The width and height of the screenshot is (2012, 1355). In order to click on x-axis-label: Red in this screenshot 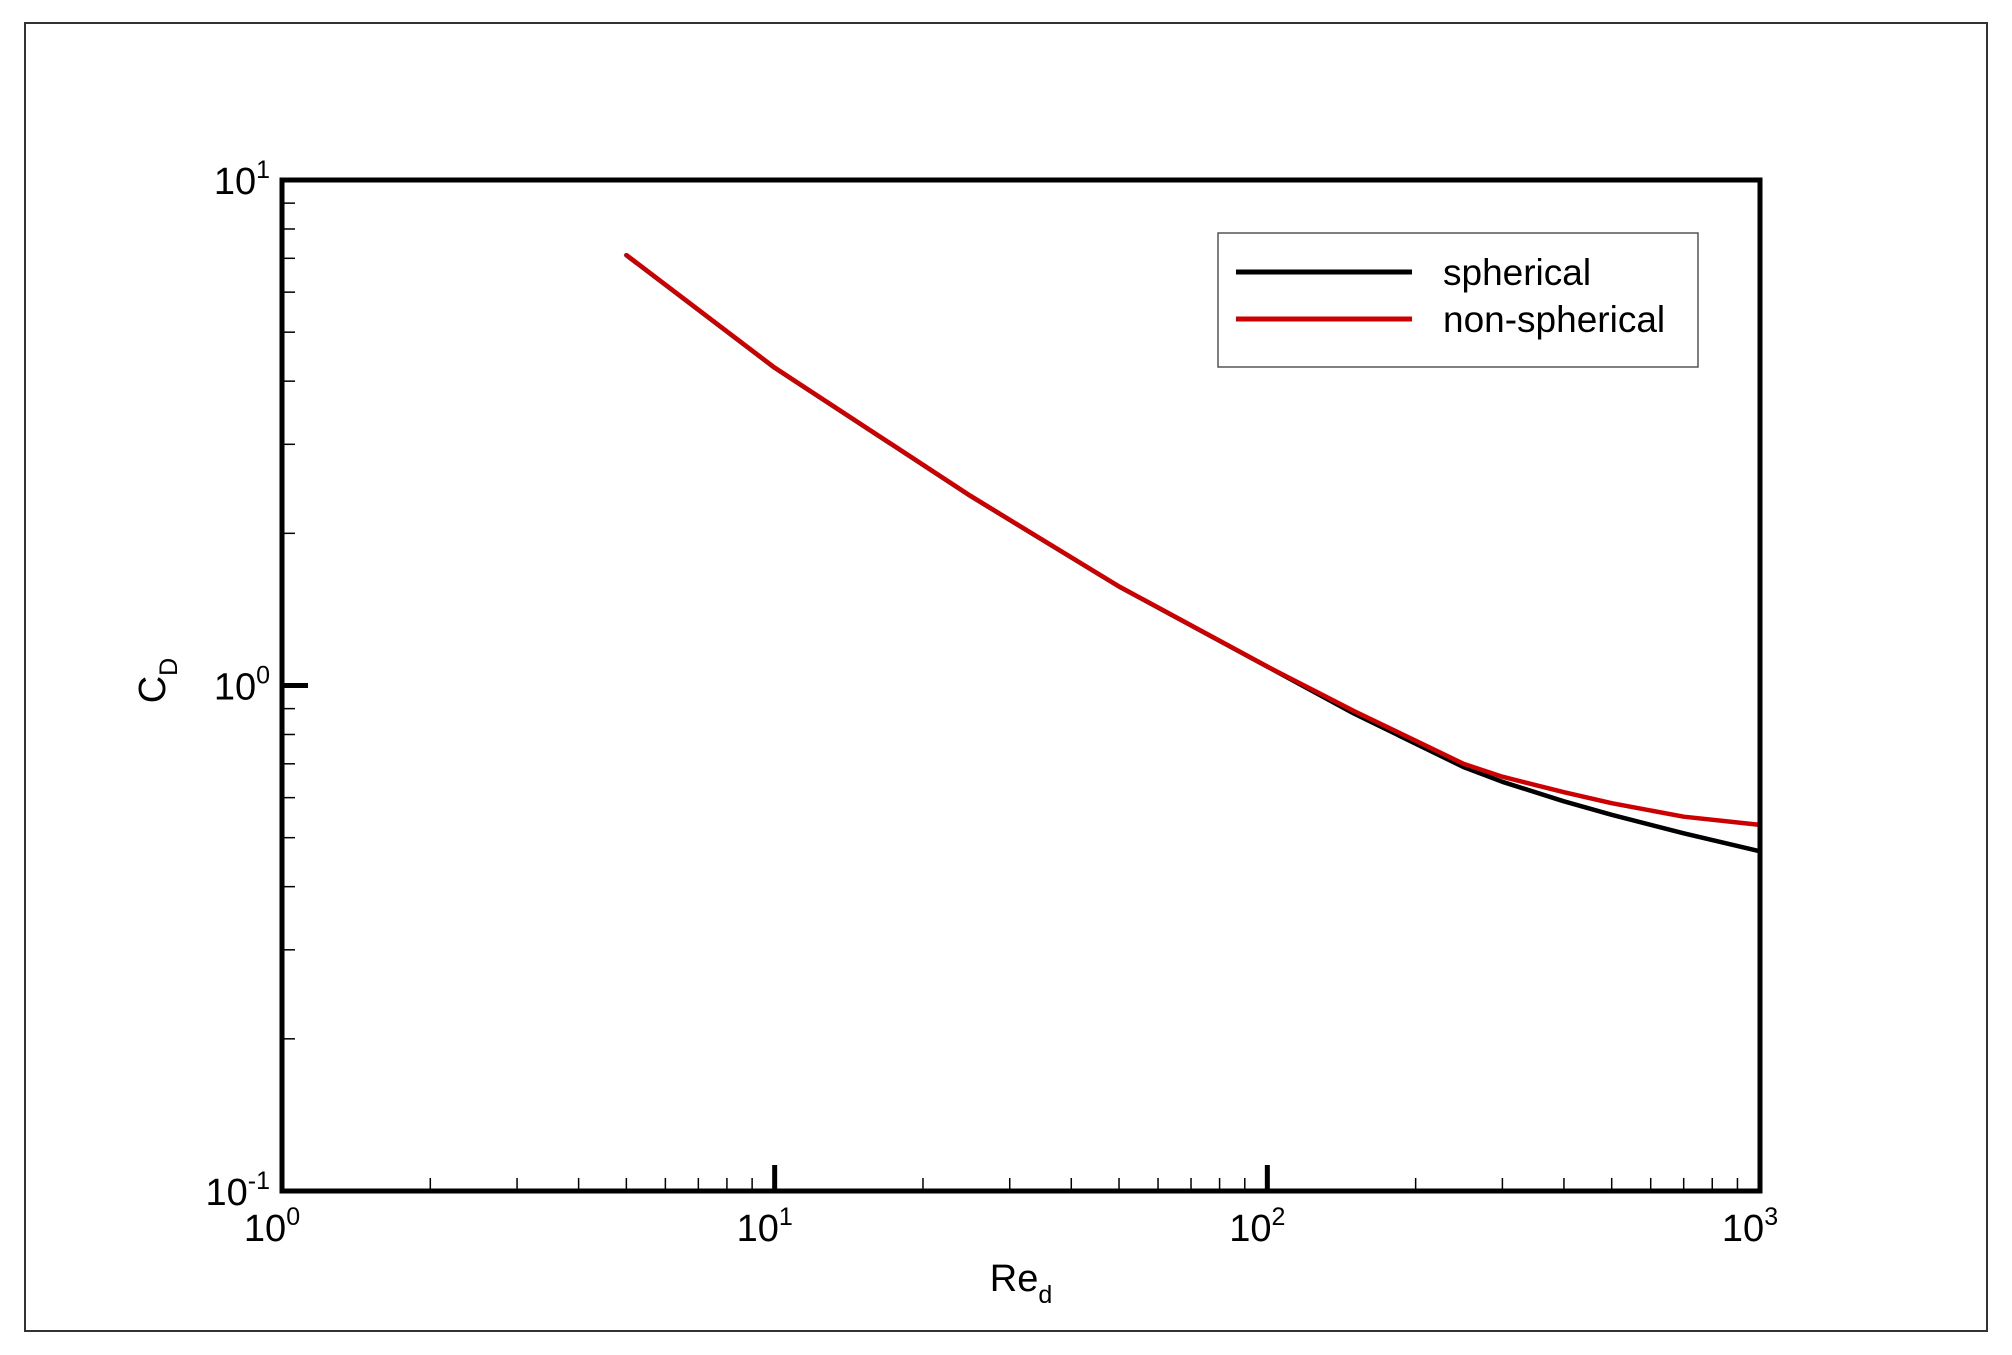, I will do `click(1021, 1283)`.